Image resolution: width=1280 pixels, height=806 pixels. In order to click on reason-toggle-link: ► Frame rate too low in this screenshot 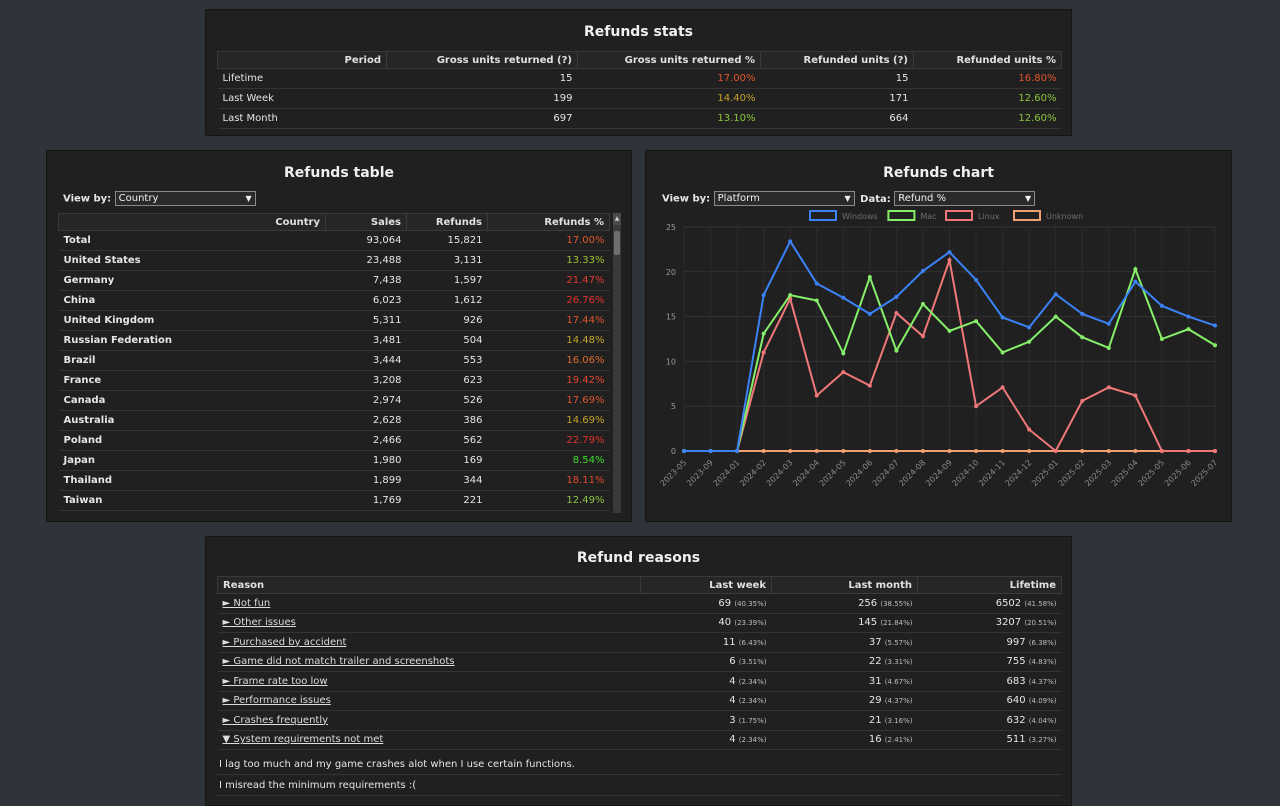, I will do `click(275, 681)`.